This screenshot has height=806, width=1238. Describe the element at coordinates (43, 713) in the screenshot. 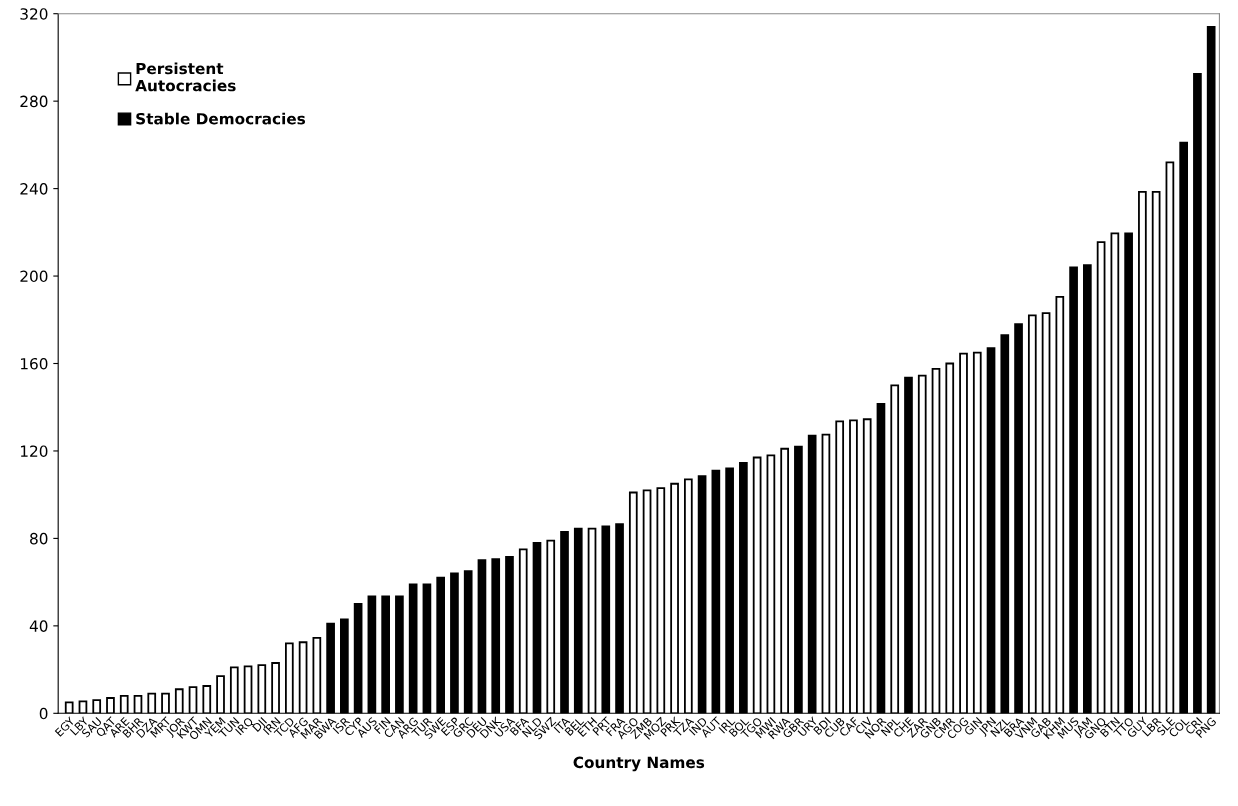

I see `y-tick-label: 0` at that location.